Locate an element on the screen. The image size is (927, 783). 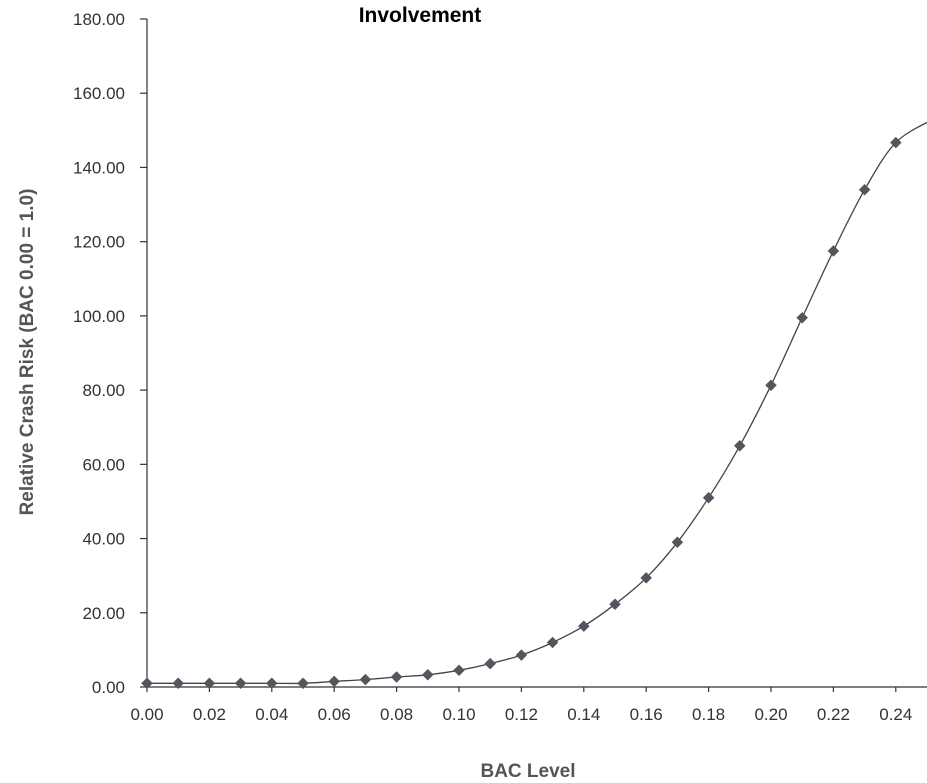
x-tick-label: 0.14 is located at coordinates (583, 714).